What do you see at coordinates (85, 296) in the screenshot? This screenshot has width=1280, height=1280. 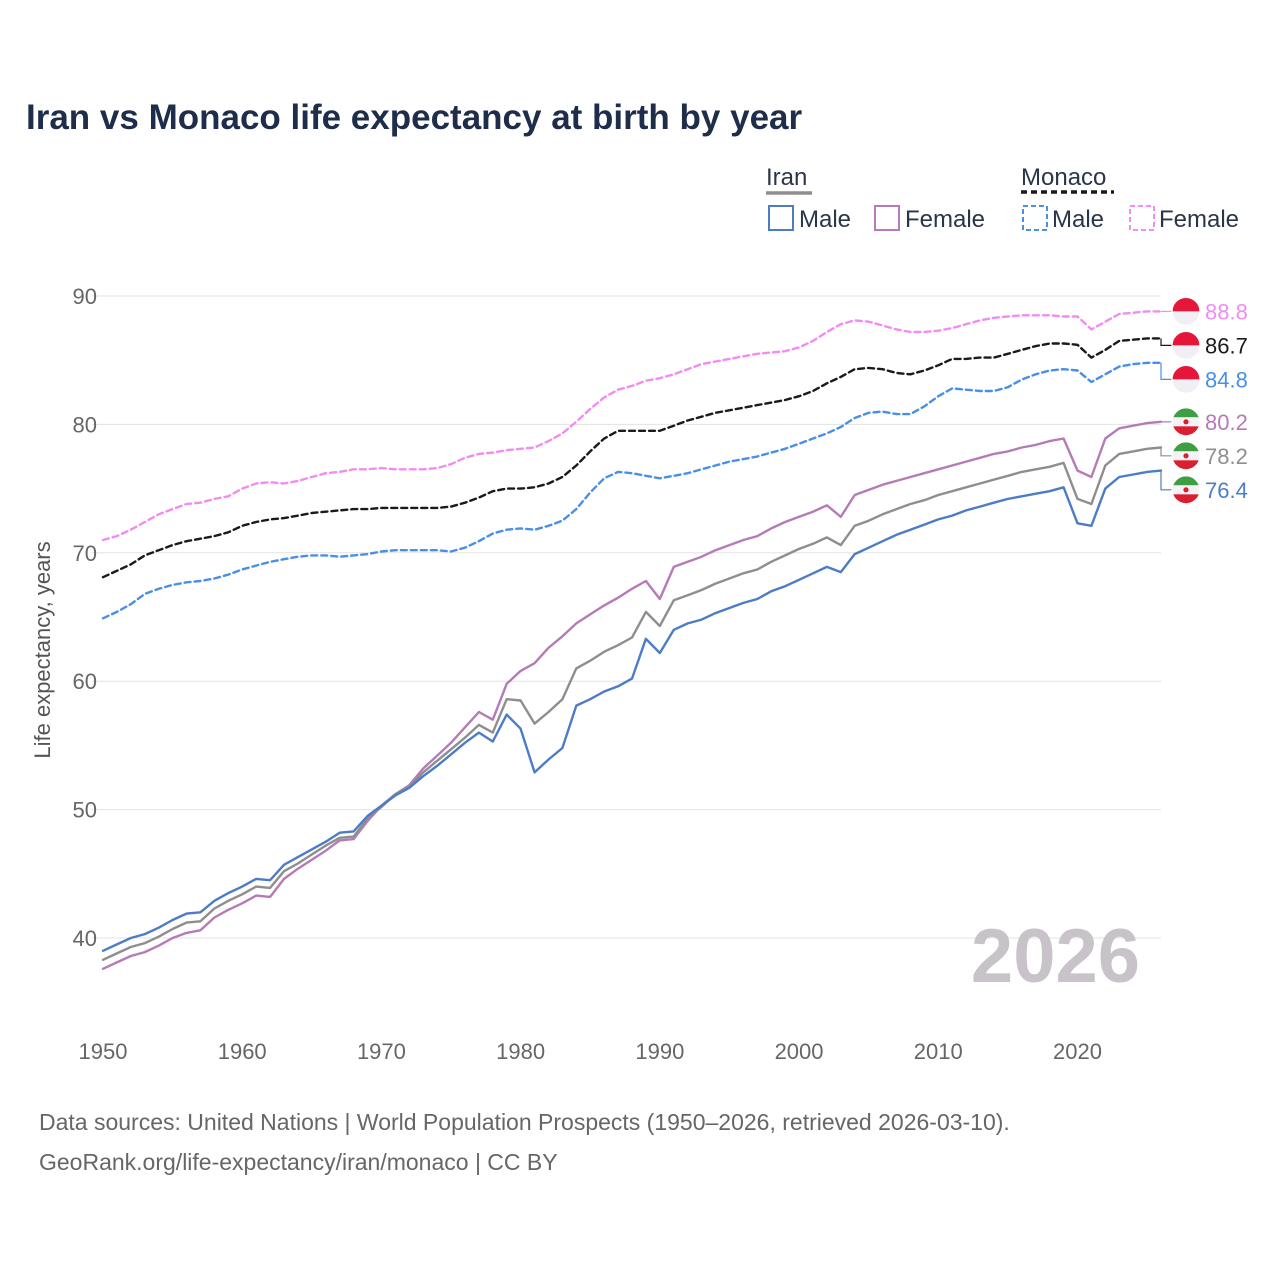 I see `y-tick-label-90: 90` at bounding box center [85, 296].